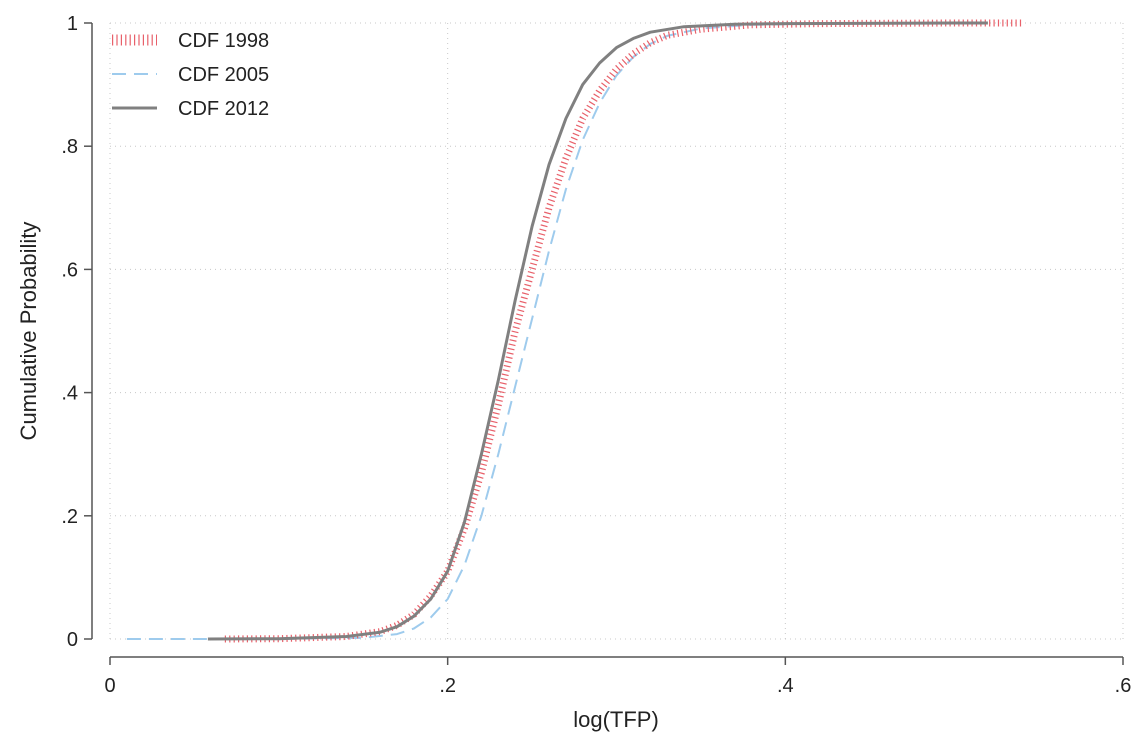  I want to click on y-tick-label-1: .2, so click(69, 517).